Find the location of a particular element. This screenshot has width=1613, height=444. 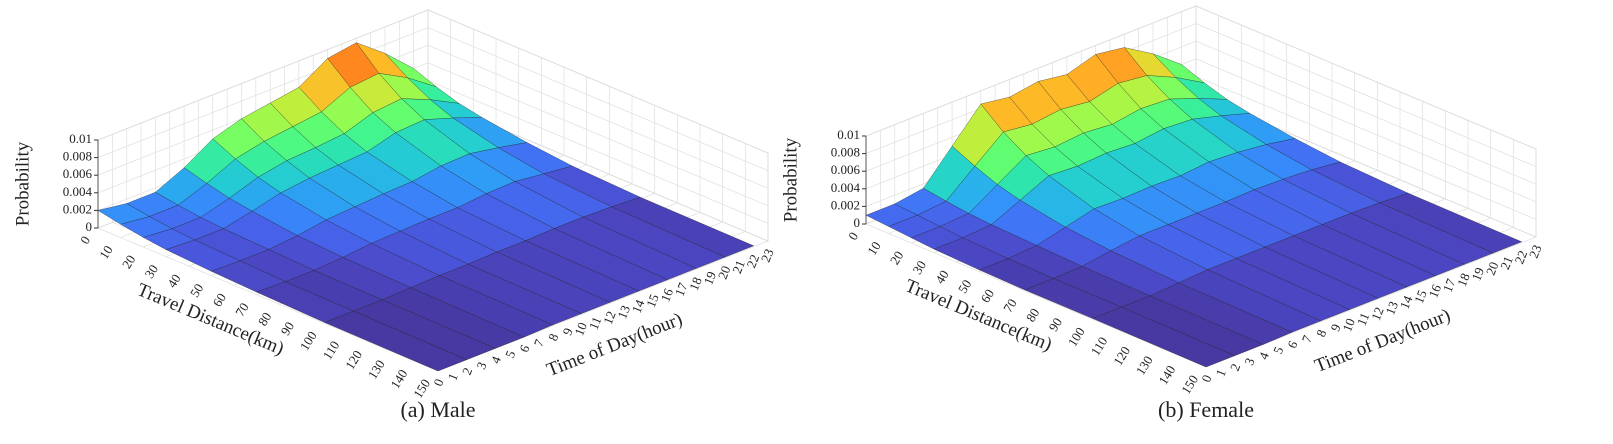

x-tick-label: 120 is located at coordinates (353, 360).